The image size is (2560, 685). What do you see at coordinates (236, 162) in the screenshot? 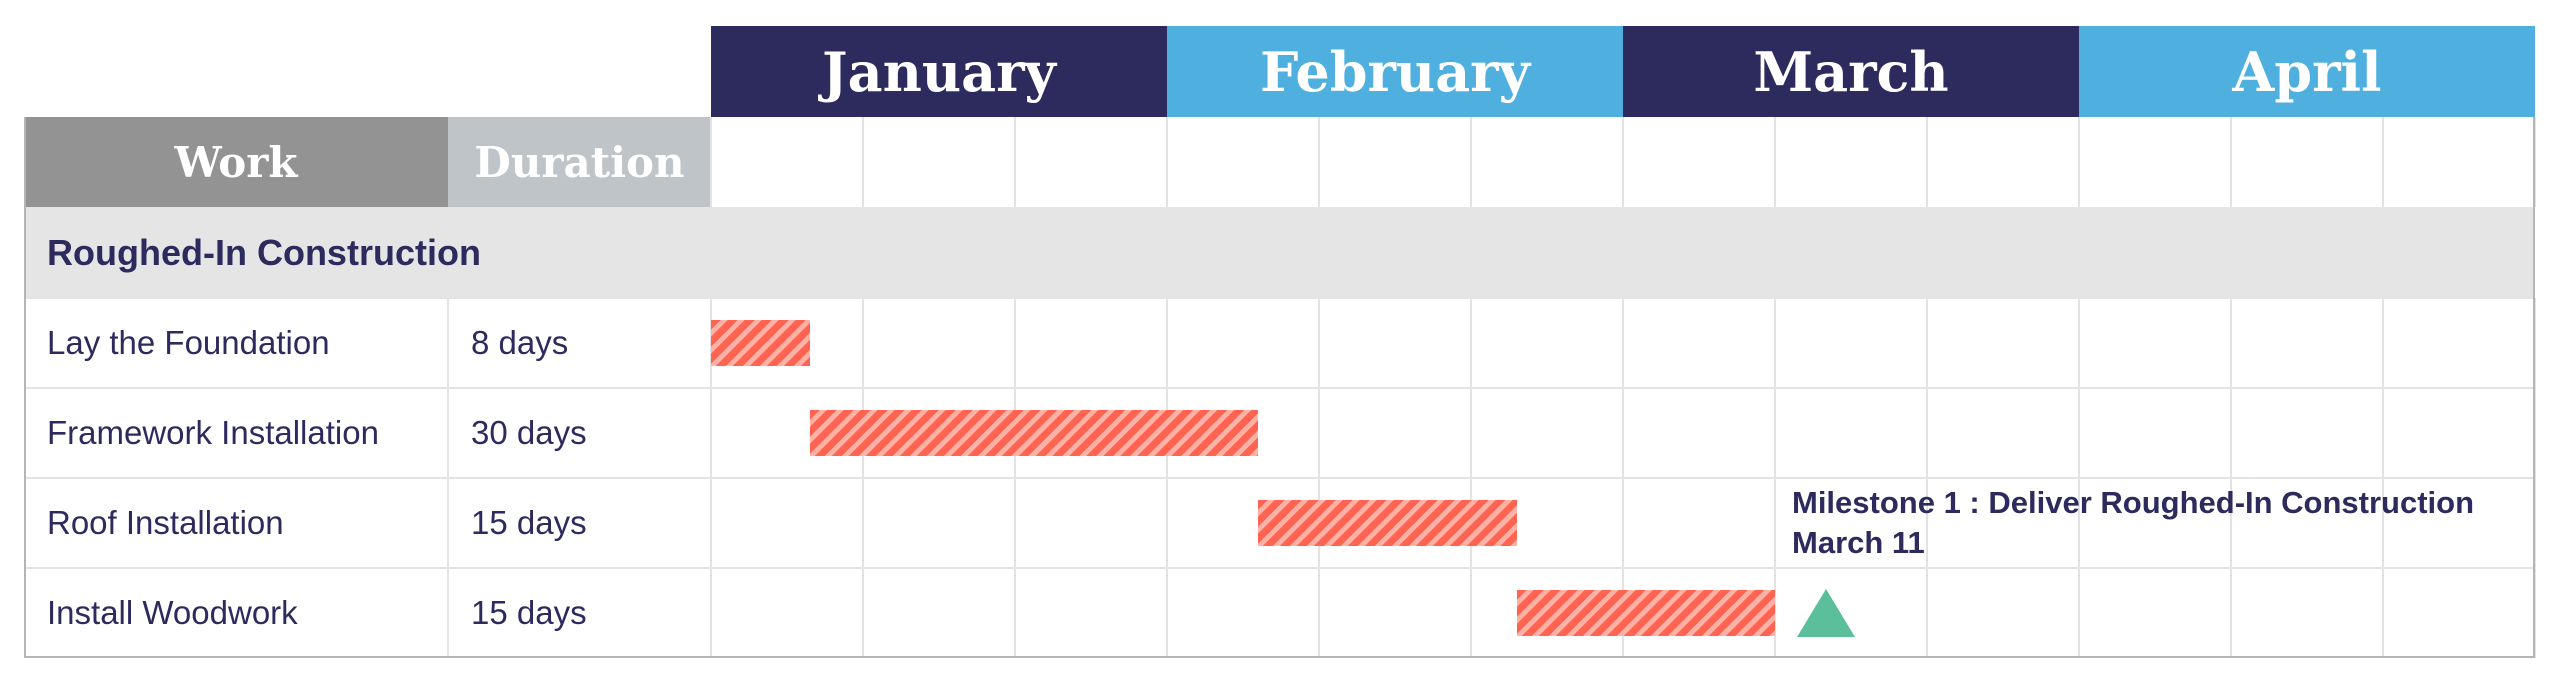
I see `work-column-header: Work` at bounding box center [236, 162].